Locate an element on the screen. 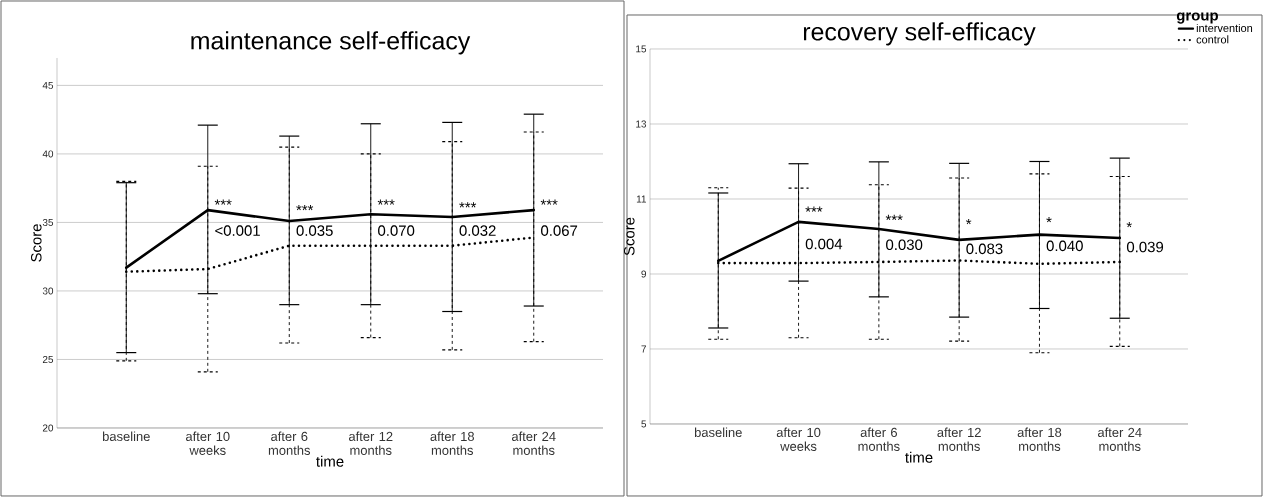 The image size is (1263, 497). y-tick-label: 11 is located at coordinates (641, 199).